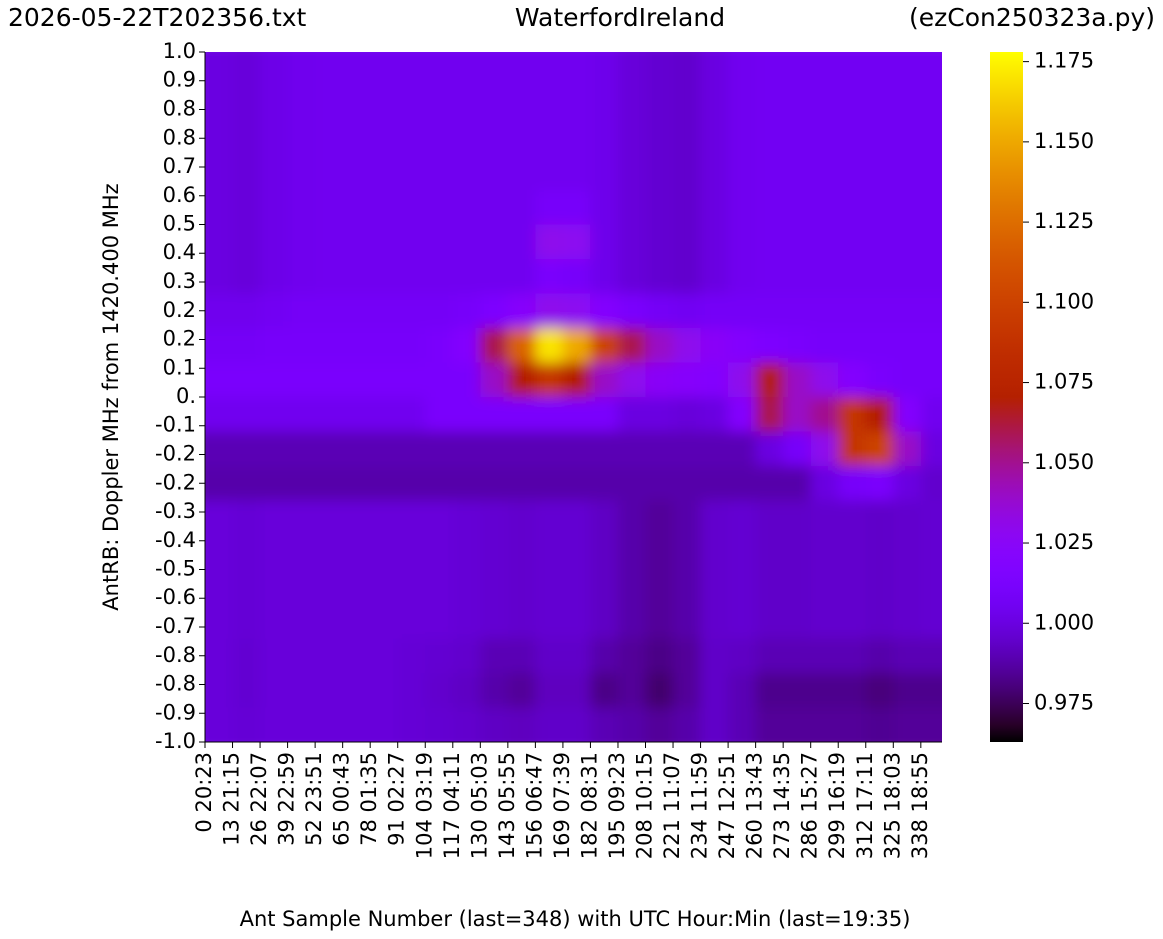 This screenshot has height=939, width=1163. What do you see at coordinates (755, 805) in the screenshot?
I see `x-tick-label: 260 13:43` at bounding box center [755, 805].